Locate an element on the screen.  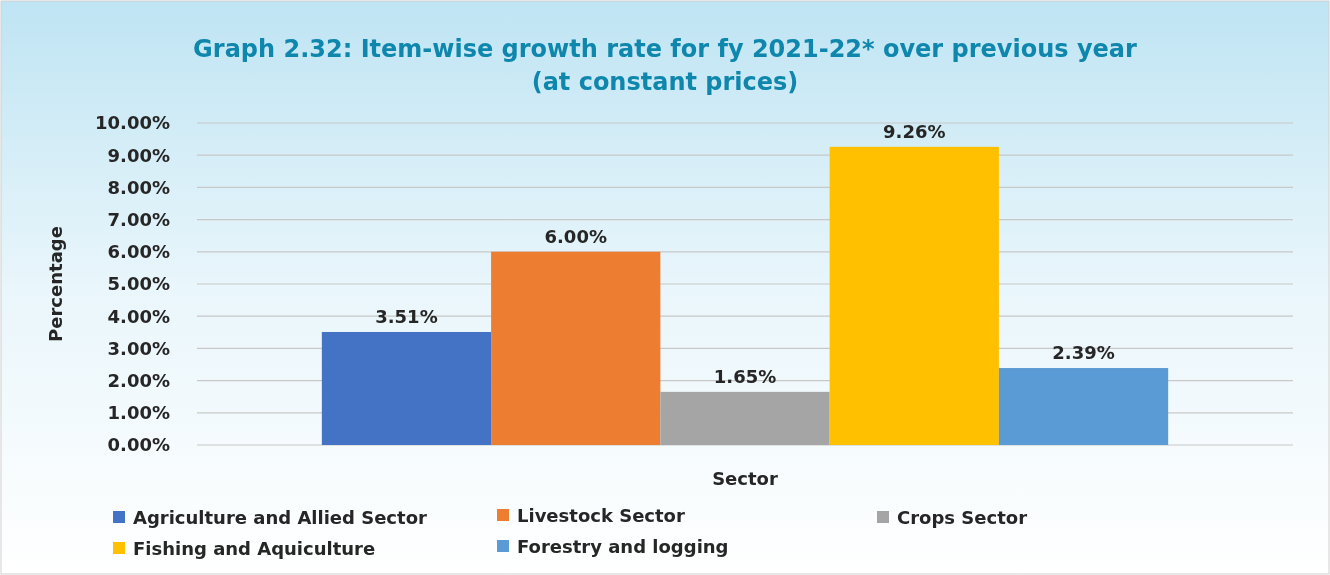
y-tick-label: 4.00% is located at coordinates (138, 316).